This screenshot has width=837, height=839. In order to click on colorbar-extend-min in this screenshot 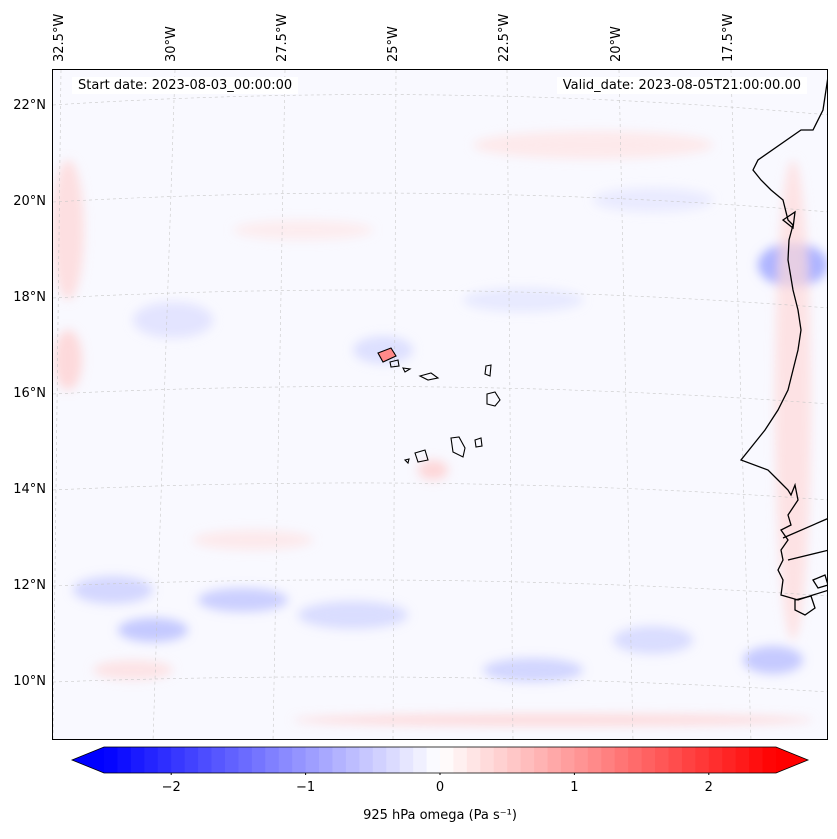, I will do `click(88, 760)`.